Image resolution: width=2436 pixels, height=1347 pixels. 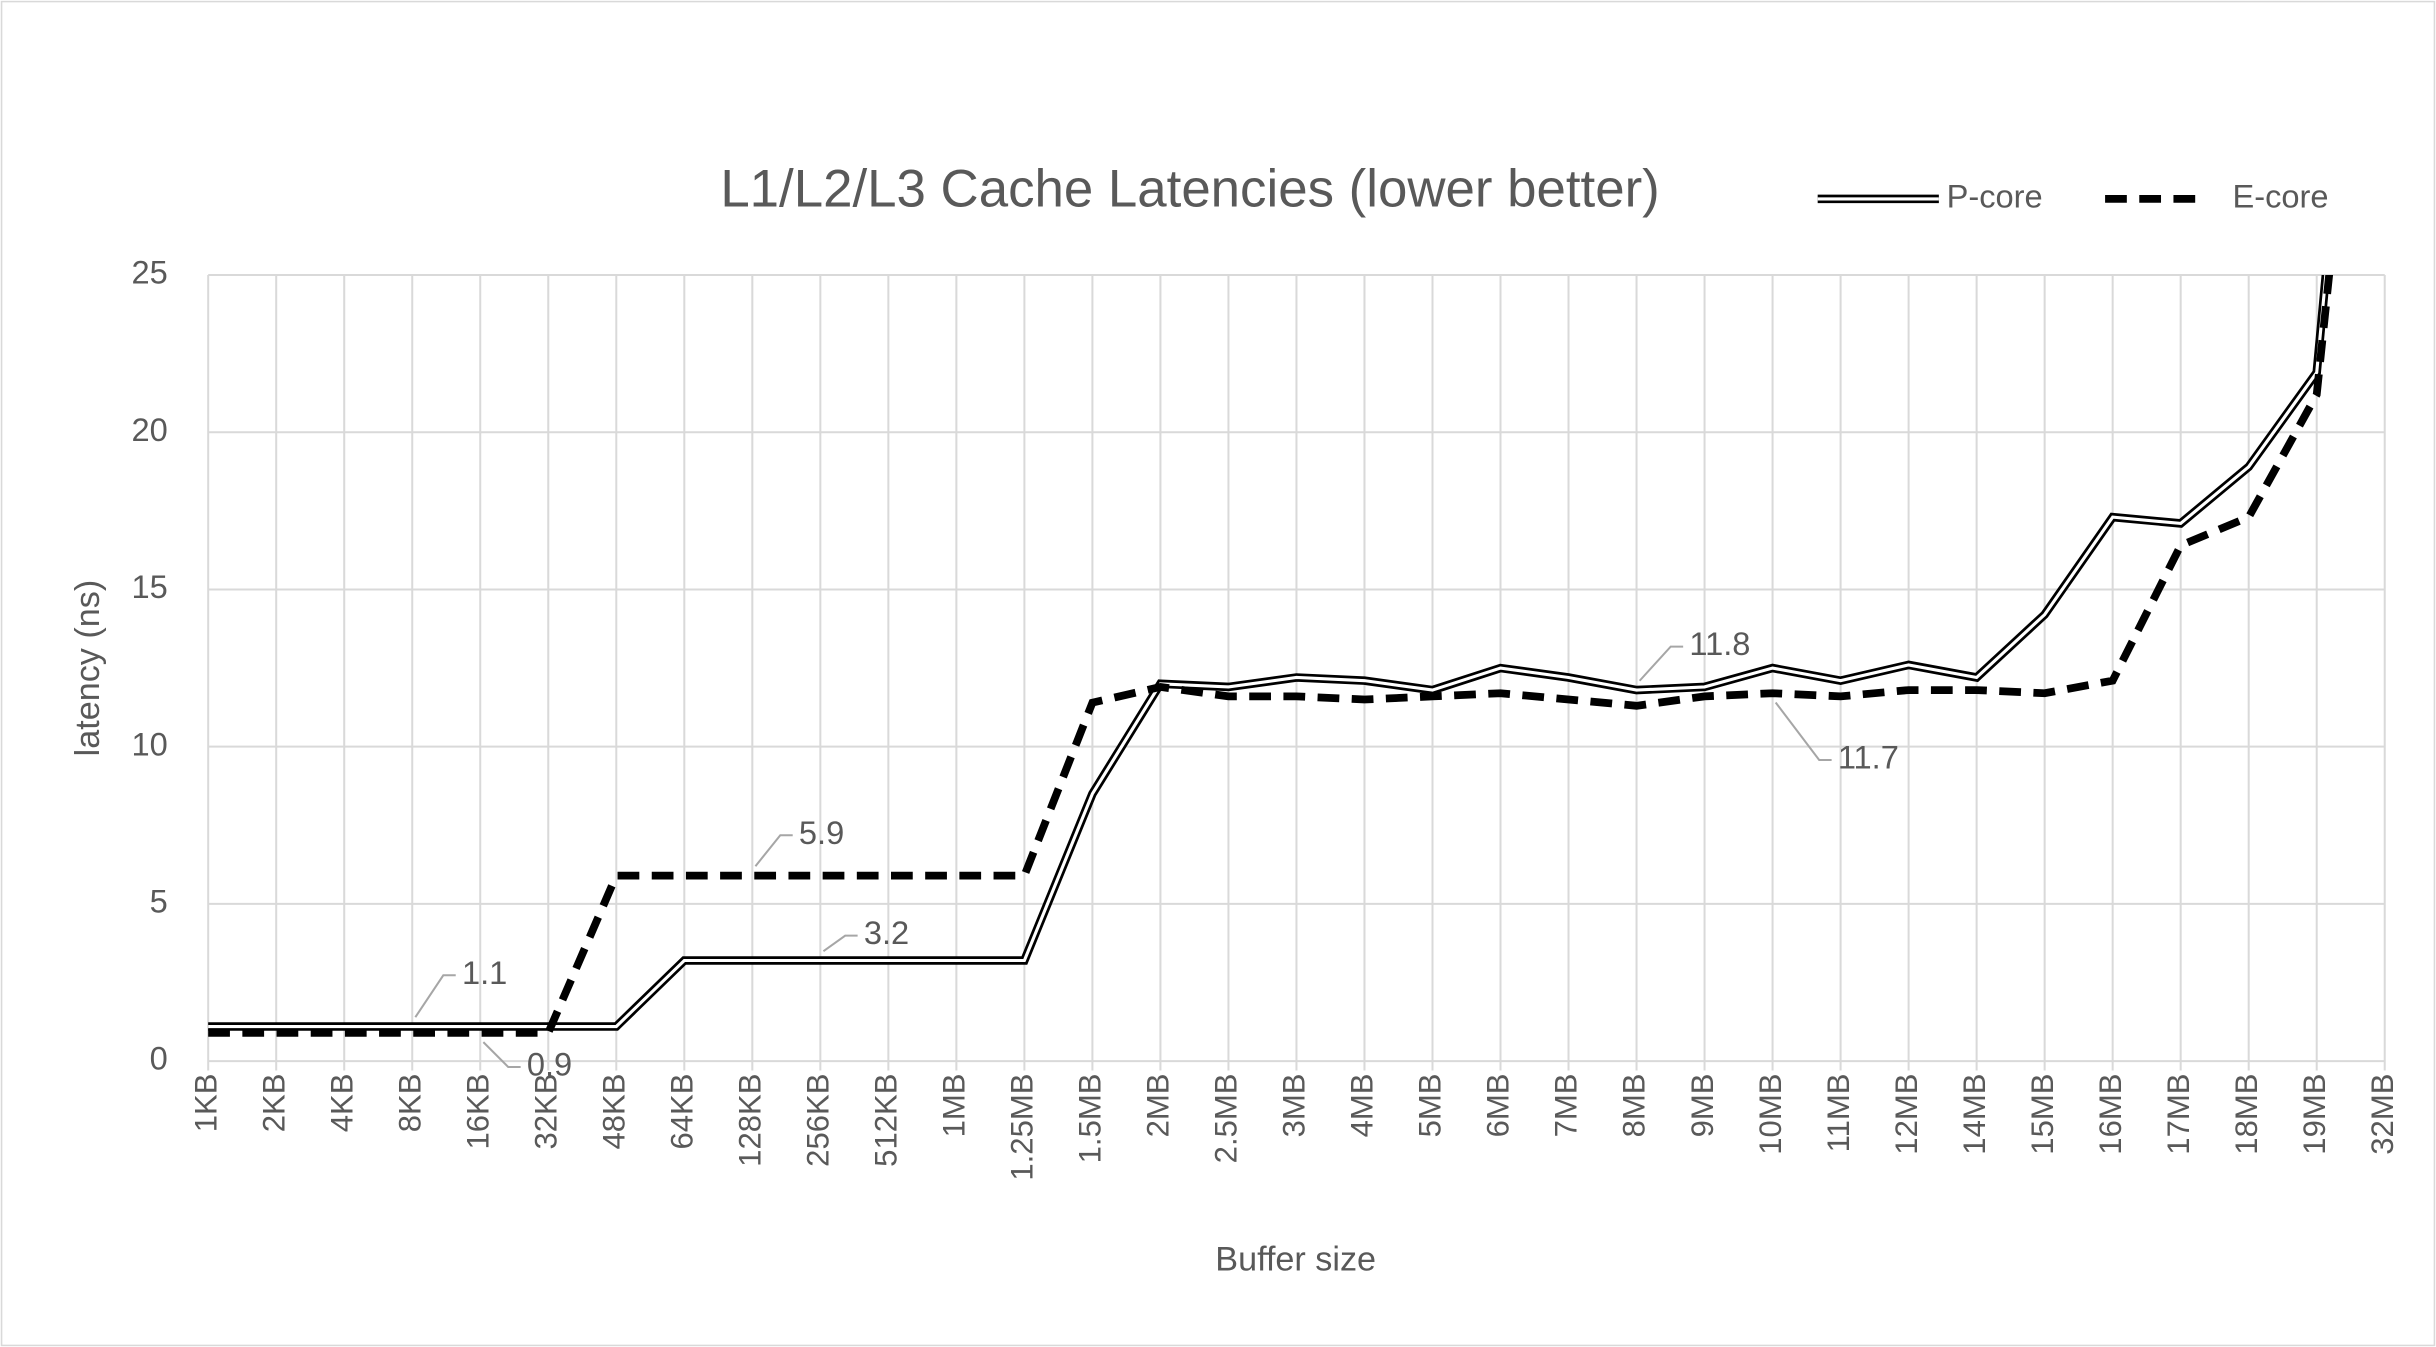 What do you see at coordinates (477, 1112) in the screenshot?
I see `x-tick-label: 16KB` at bounding box center [477, 1112].